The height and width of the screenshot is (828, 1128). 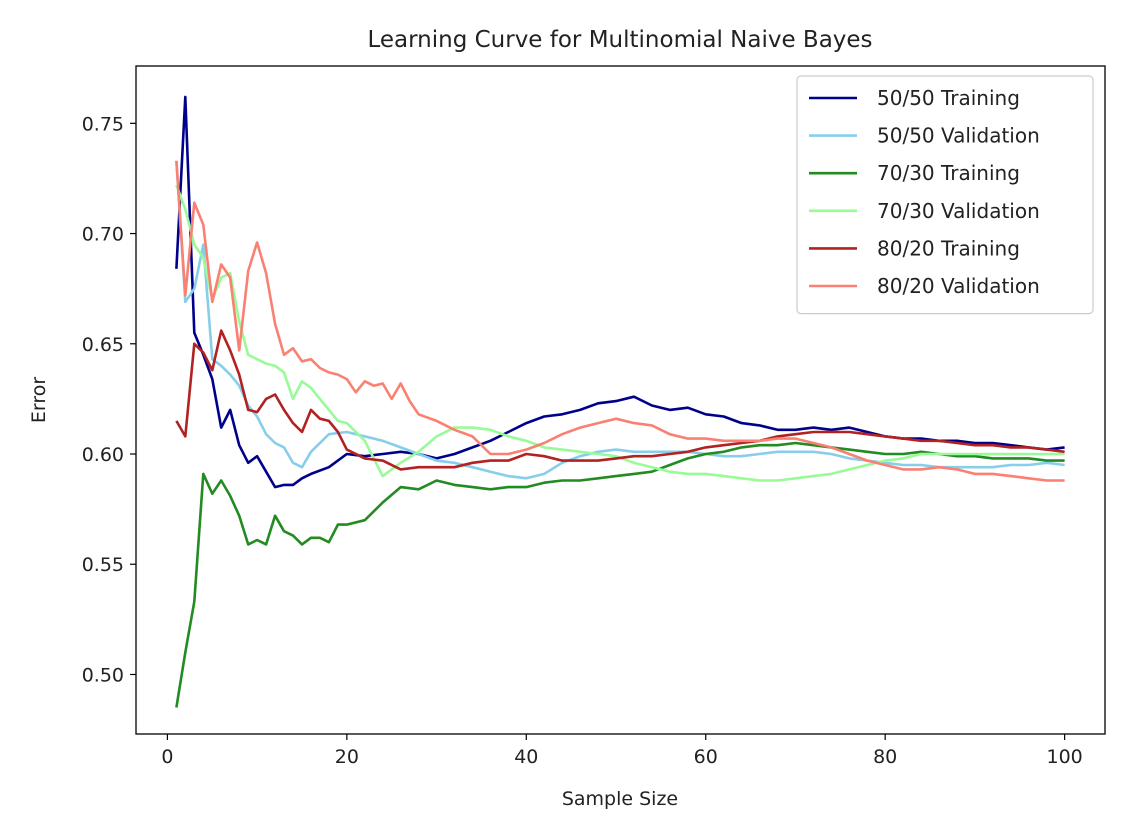 I want to click on legend-label: 50/50 Validation, so click(x=958, y=136).